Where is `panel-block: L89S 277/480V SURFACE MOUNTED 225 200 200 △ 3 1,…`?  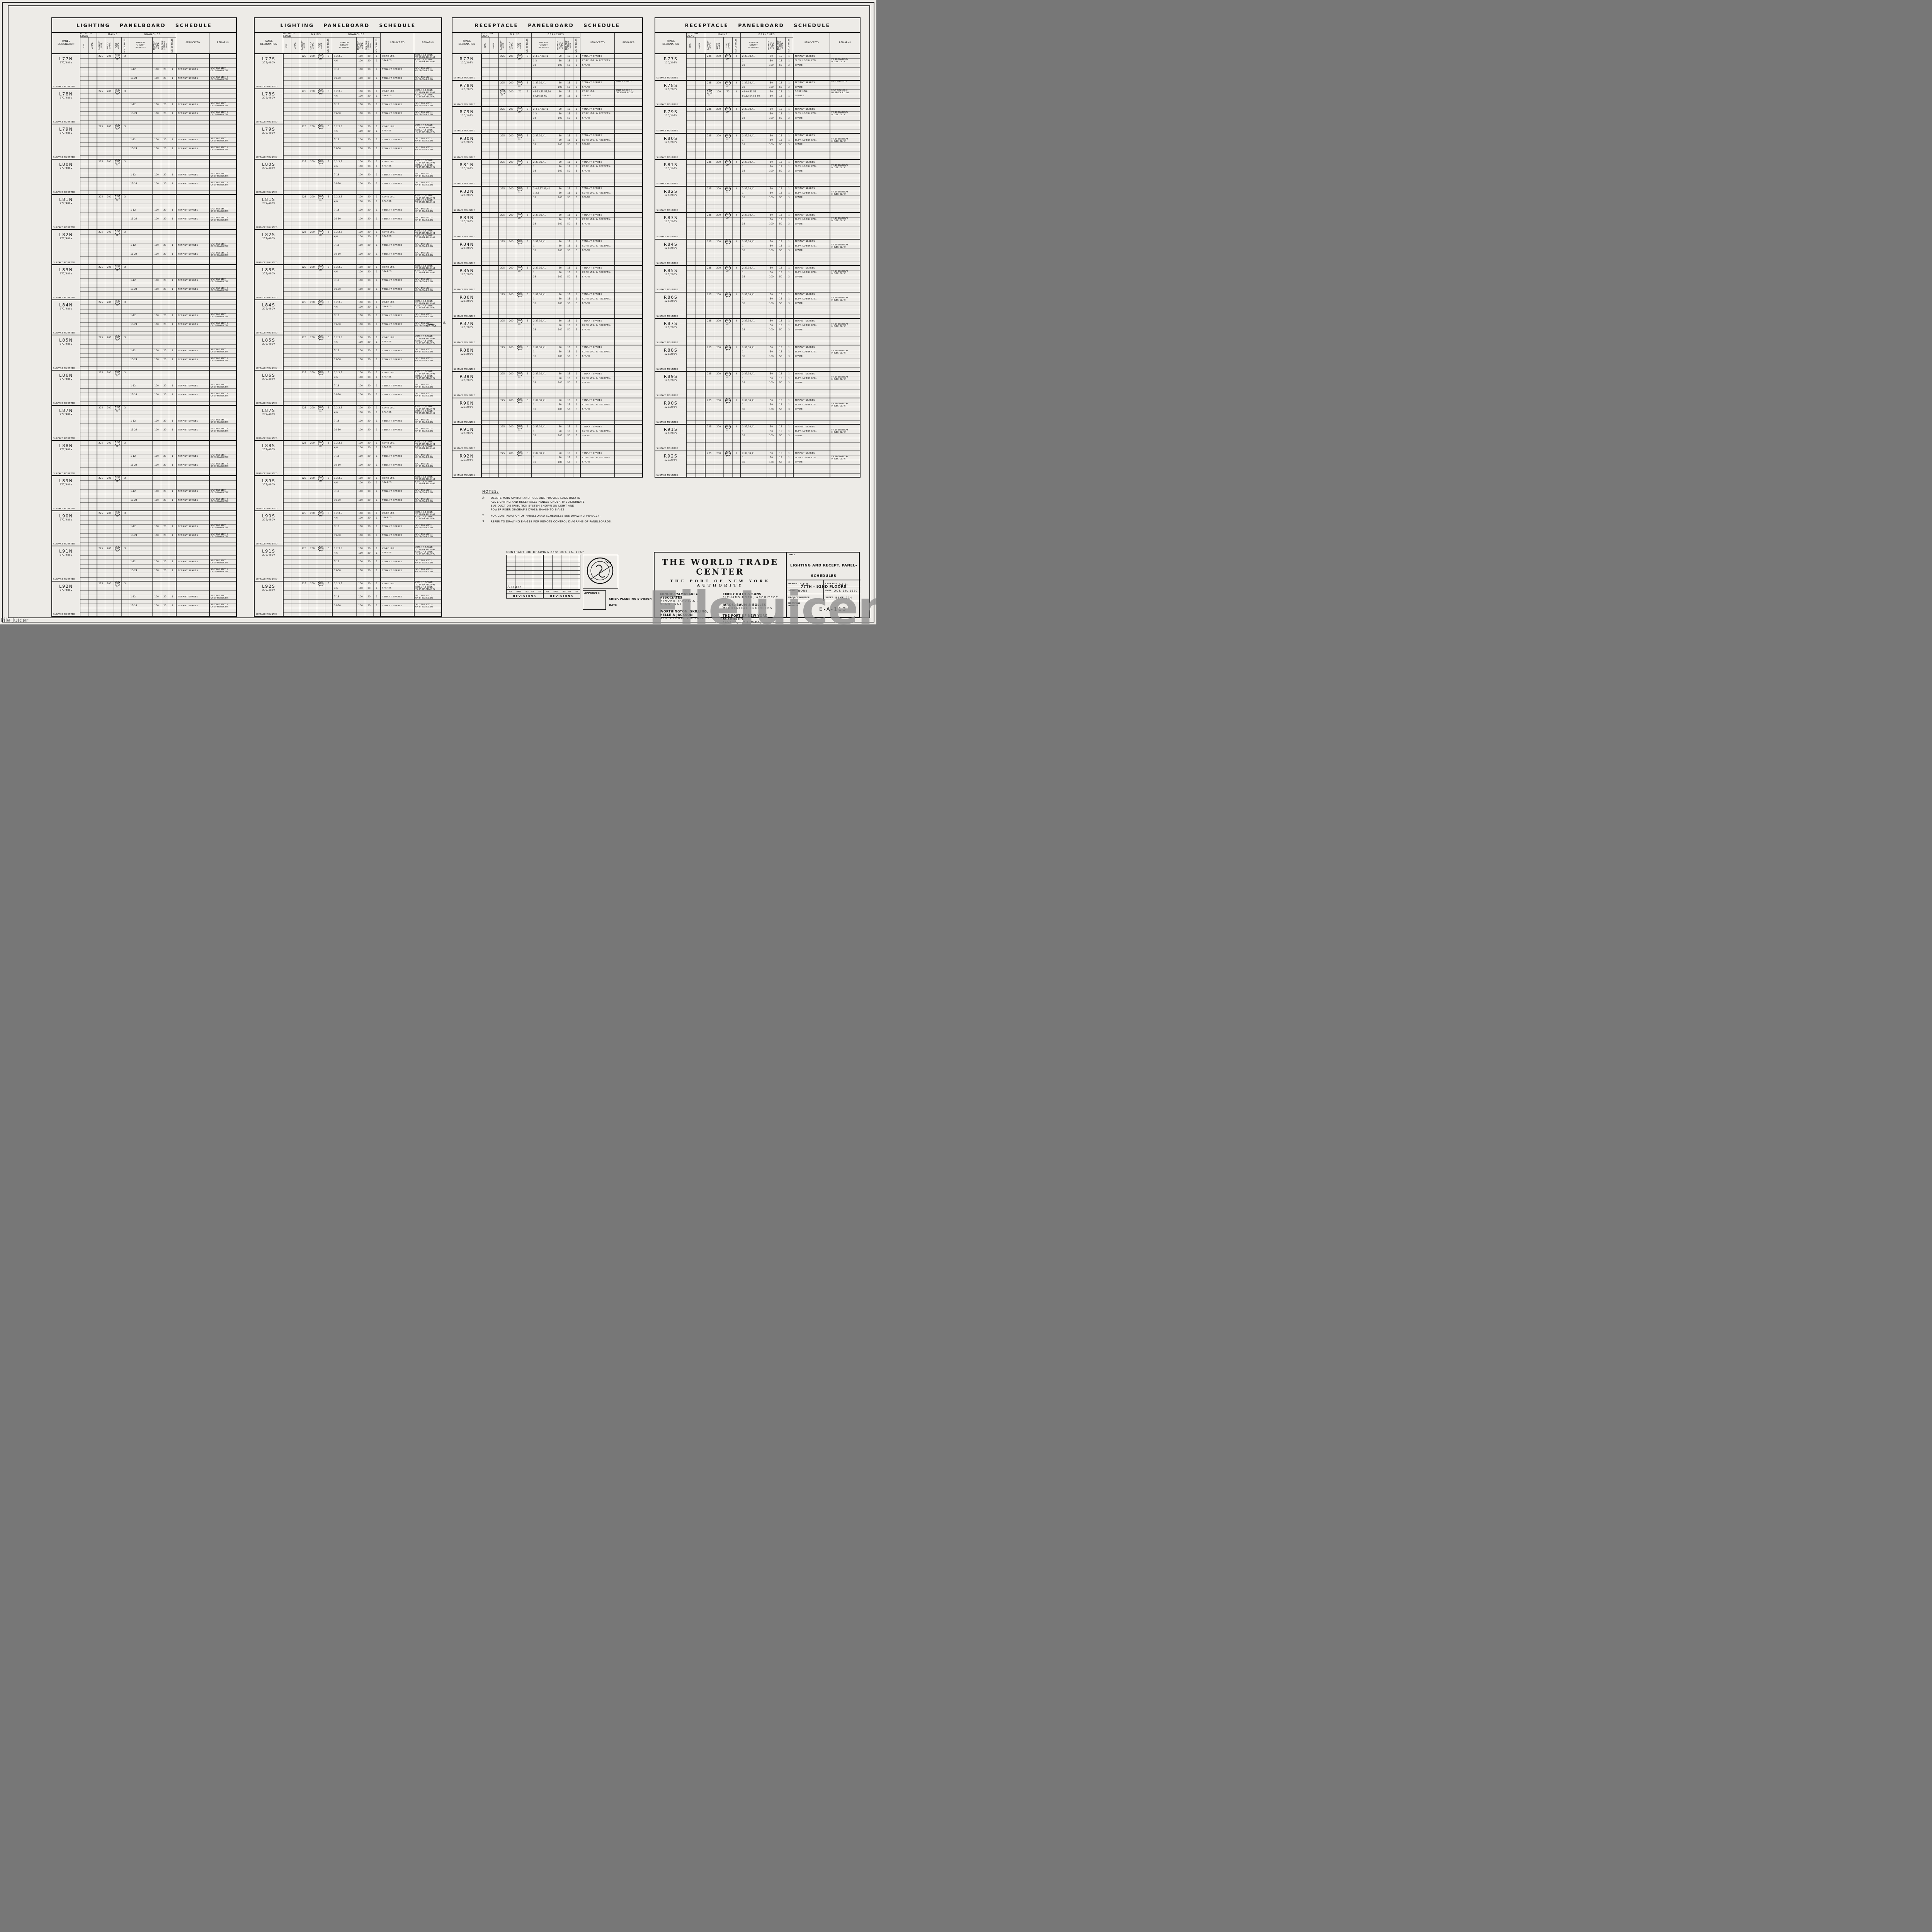
panel-block: L89S 277/480V SURFACE MOUNTED 225 200 200 △ 3 1,… is located at coordinates (348, 493).